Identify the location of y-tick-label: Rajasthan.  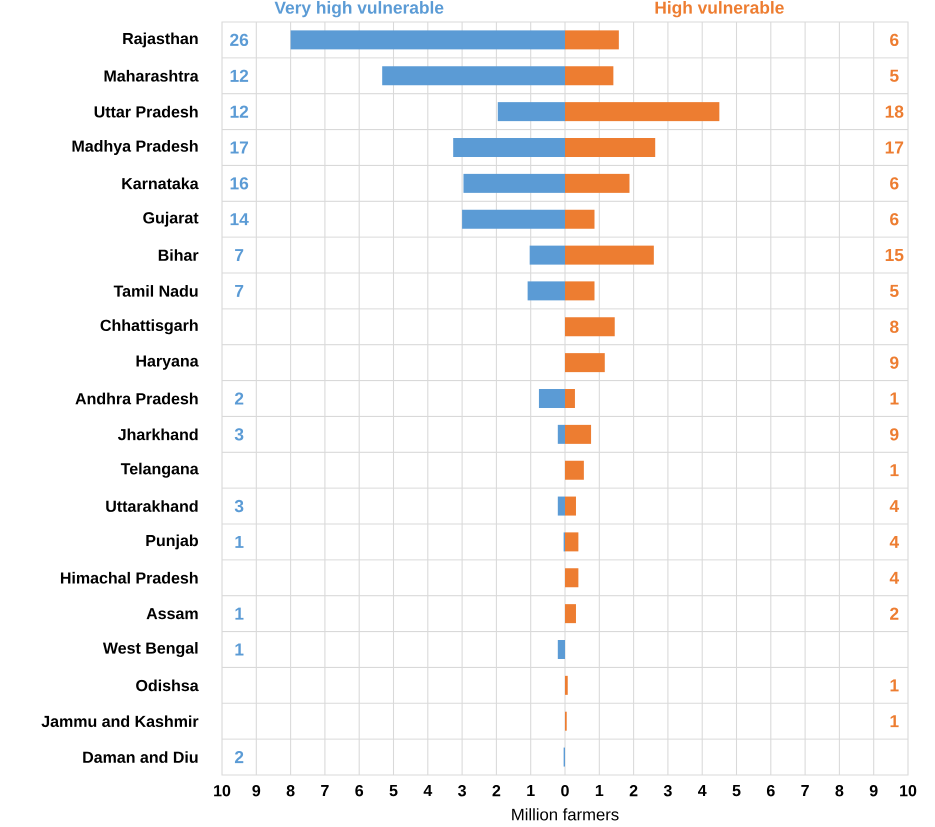
(160, 40).